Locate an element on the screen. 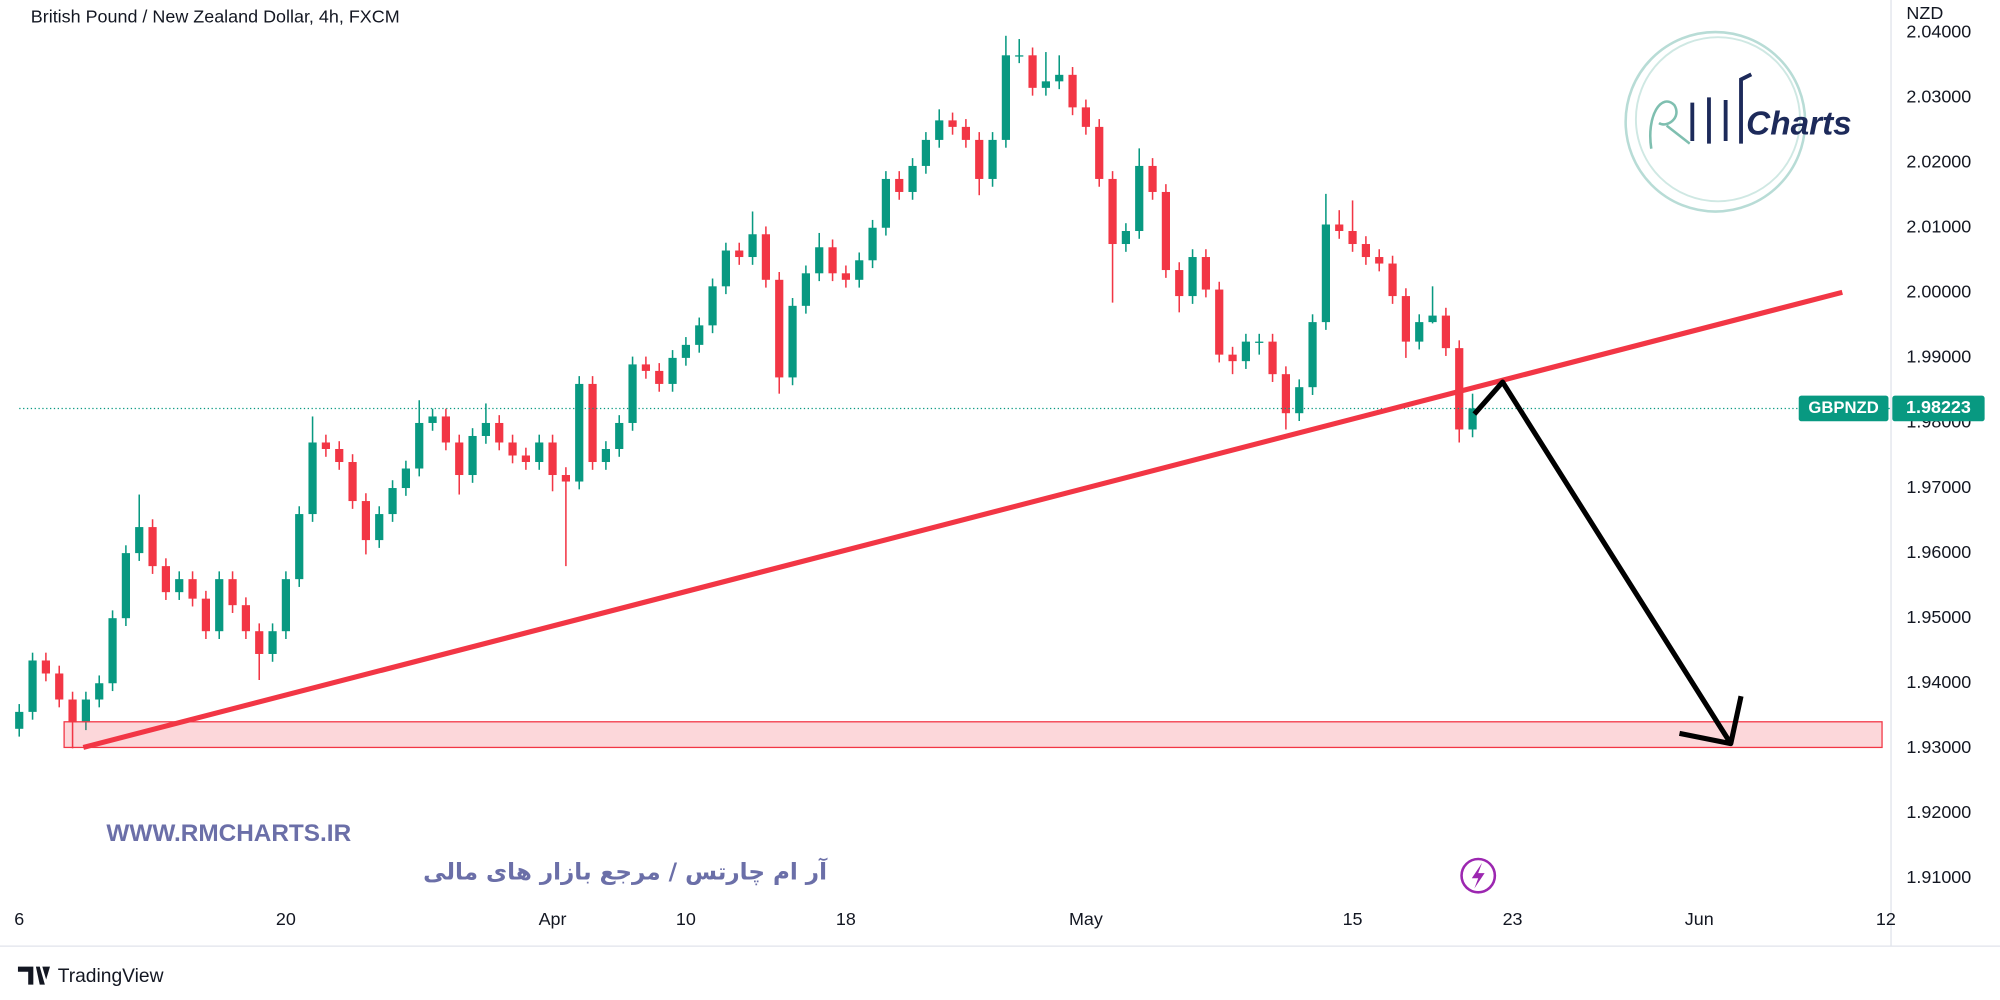 This screenshot has width=2000, height=1000. logo: Charts is located at coordinates (1738, 121).